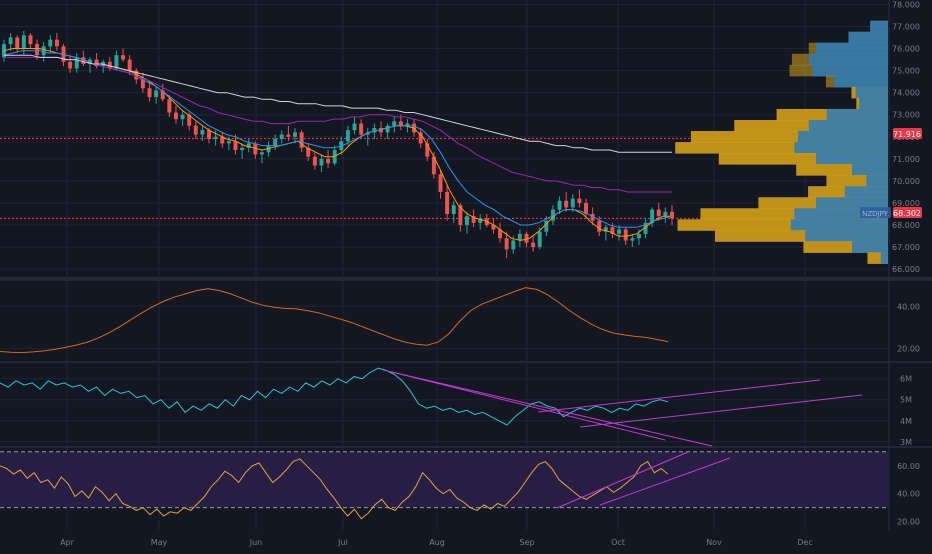 The height and width of the screenshot is (554, 932). What do you see at coordinates (444, 485) in the screenshot?
I see `rsi-panel` at bounding box center [444, 485].